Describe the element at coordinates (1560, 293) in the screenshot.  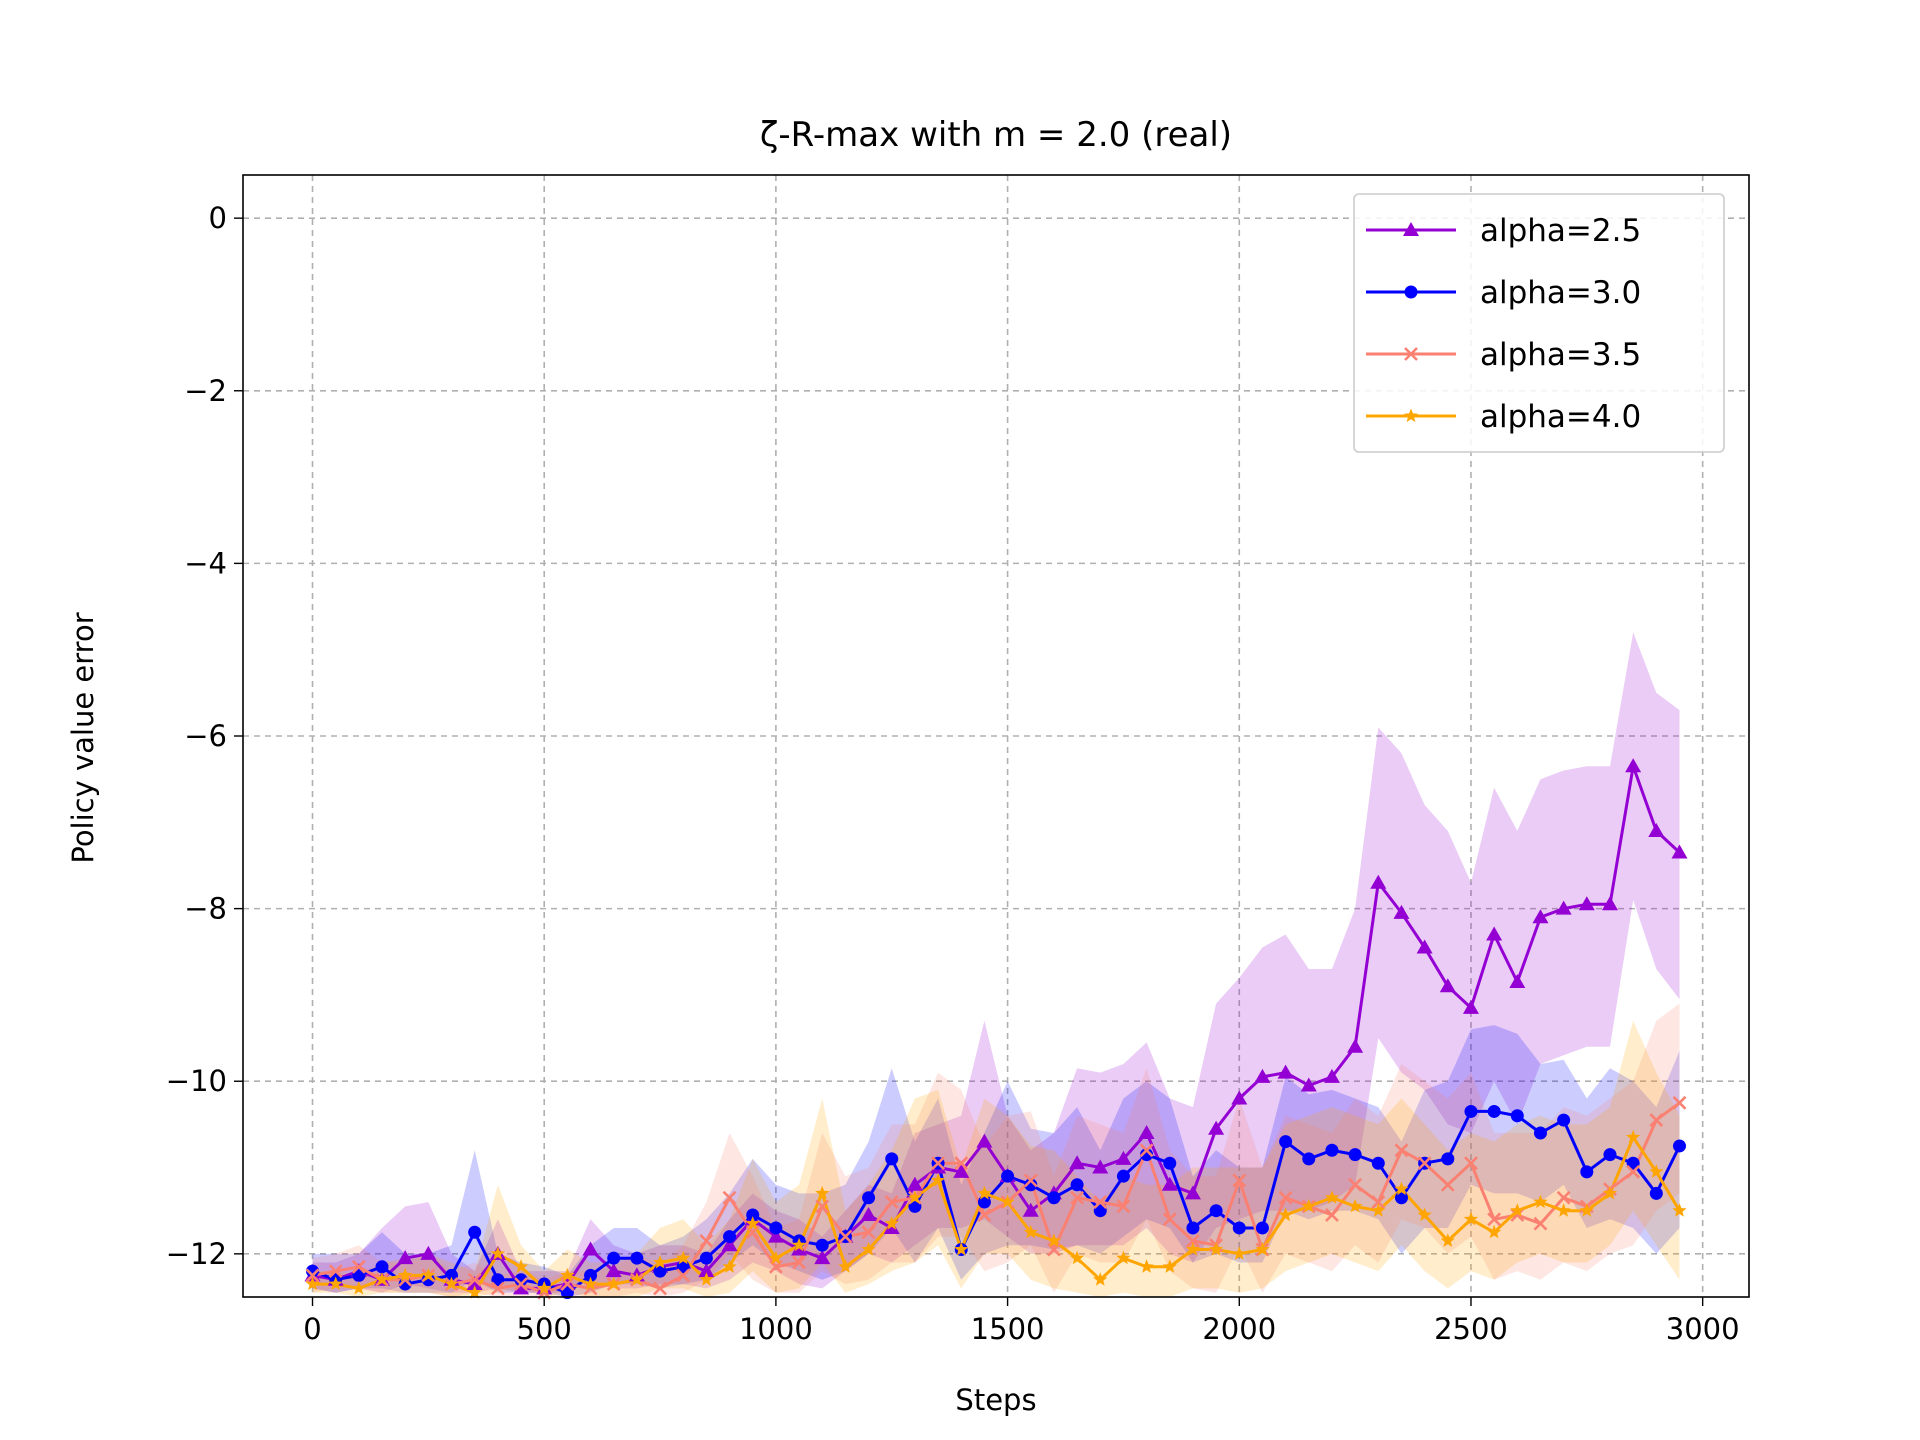
I see `legend-label: alpha=3.0` at that location.